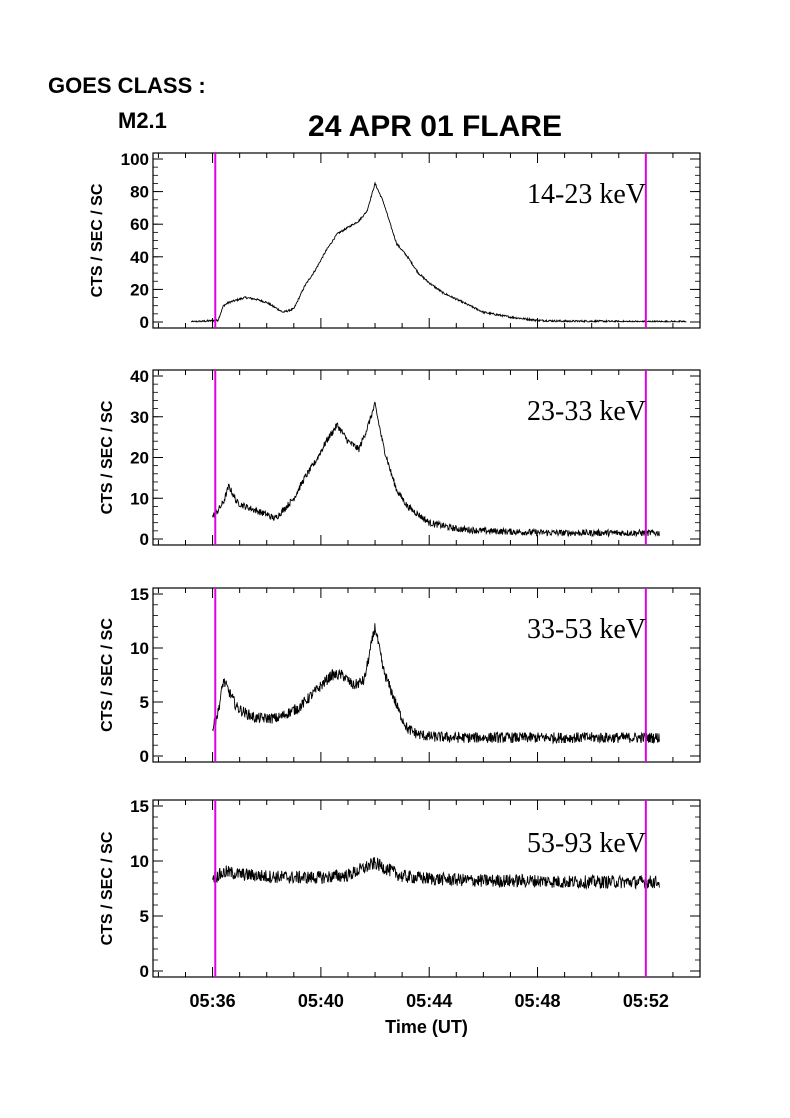 Image resolution: width=790 pixels, height=1118 pixels. Describe the element at coordinates (429, 1001) in the screenshot. I see `x-tick-label: 05:44` at that location.